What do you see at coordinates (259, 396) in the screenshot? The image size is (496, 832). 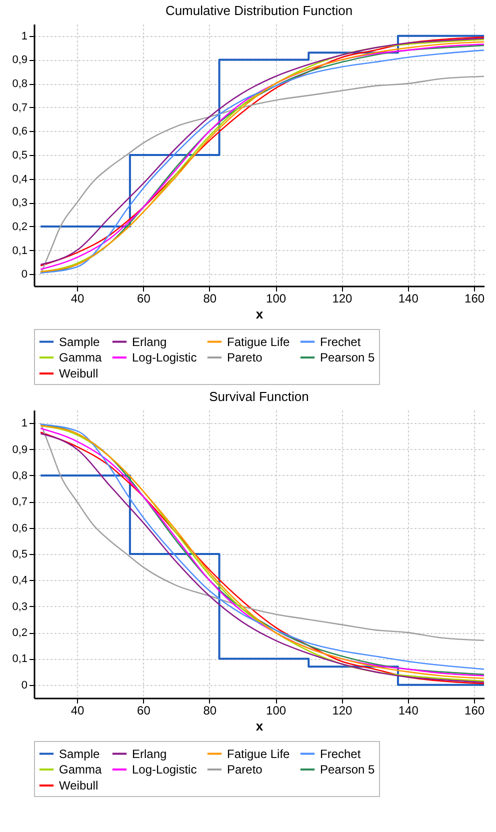 I see `chart-title: Survival Function` at bounding box center [259, 396].